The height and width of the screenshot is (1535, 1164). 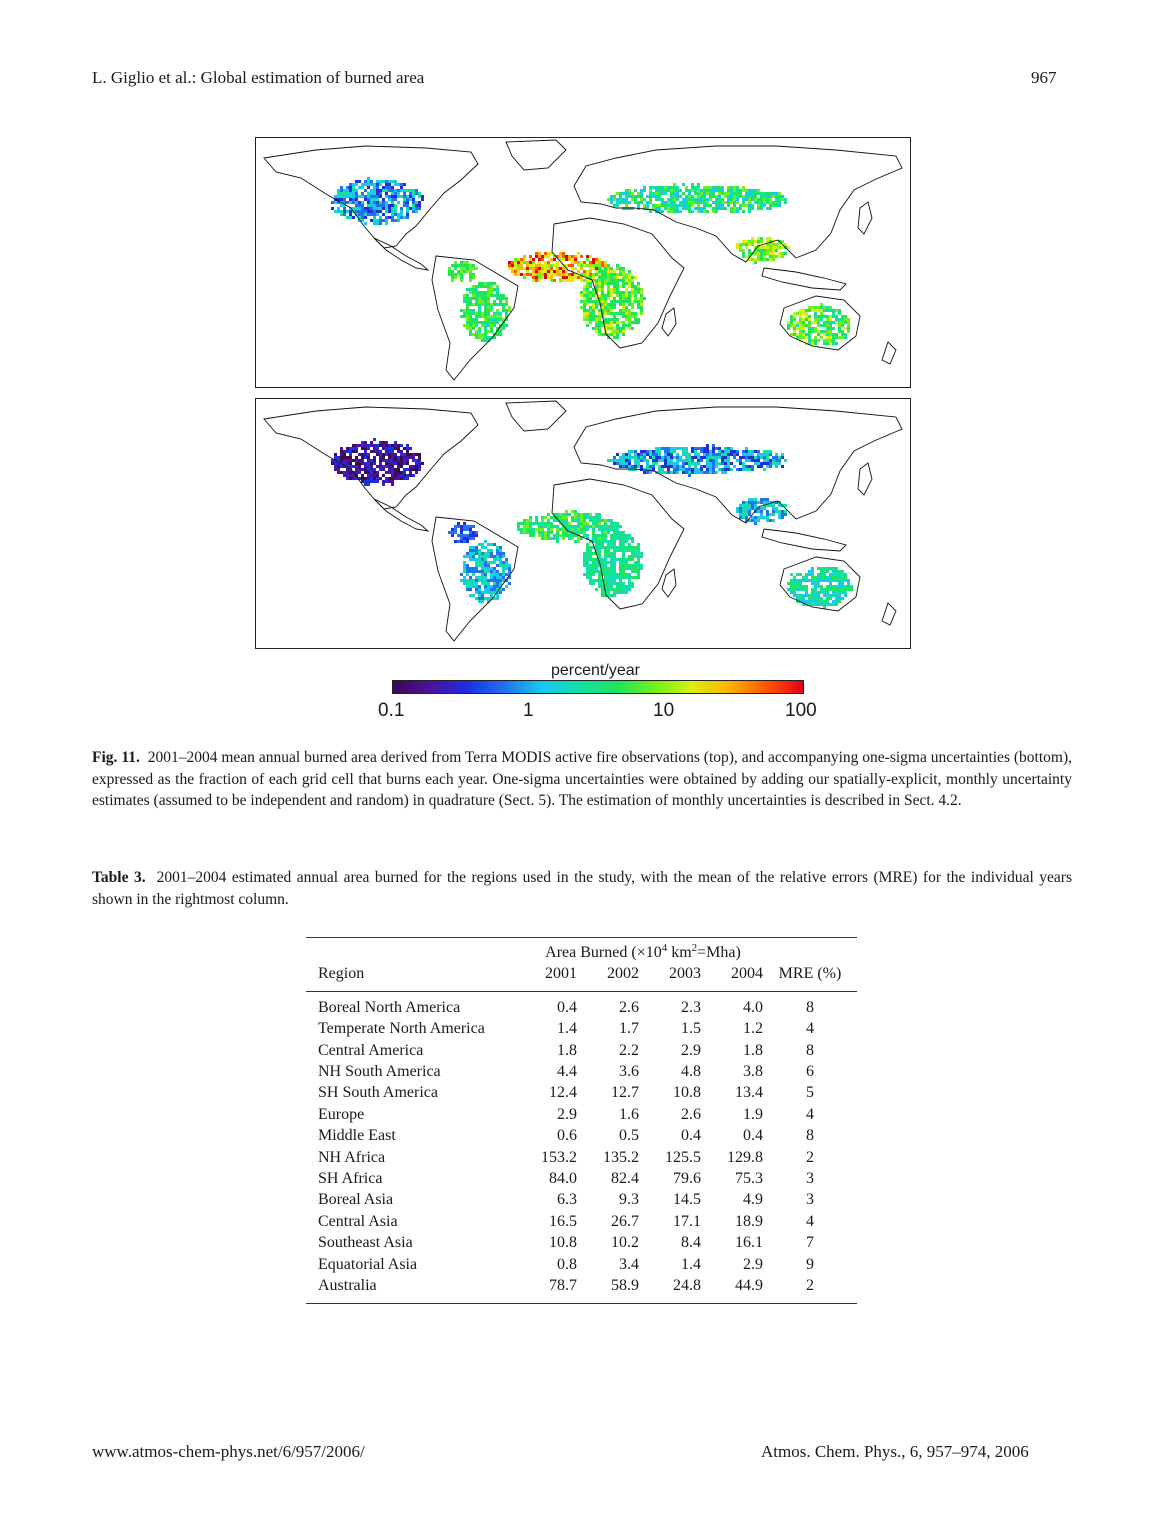 I want to click on value-cell: 26.7, so click(x=625, y=1221).